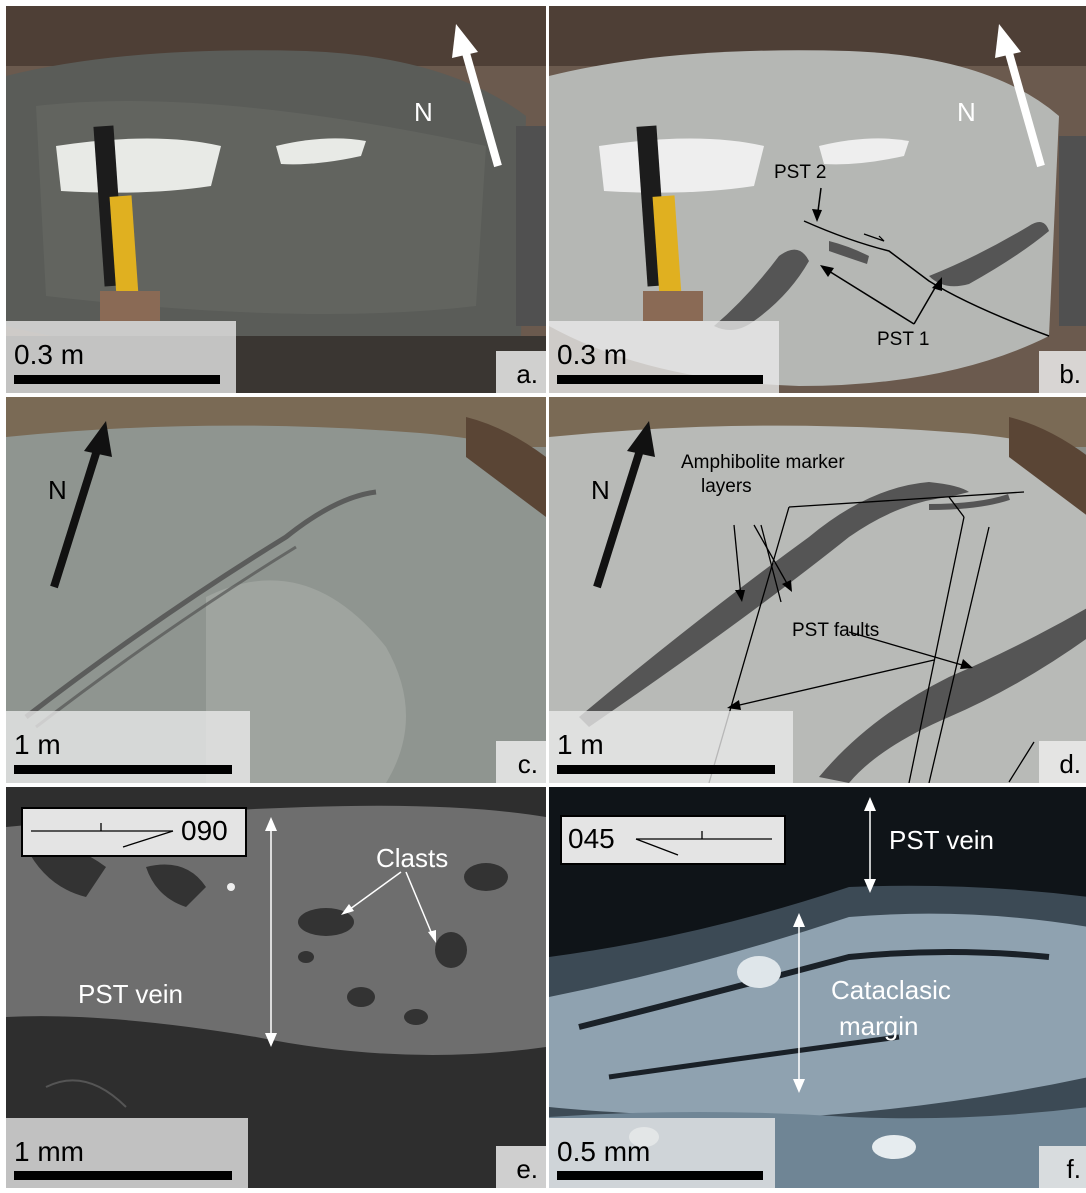  What do you see at coordinates (1073, 1169) in the screenshot?
I see `panel-letter: f.` at bounding box center [1073, 1169].